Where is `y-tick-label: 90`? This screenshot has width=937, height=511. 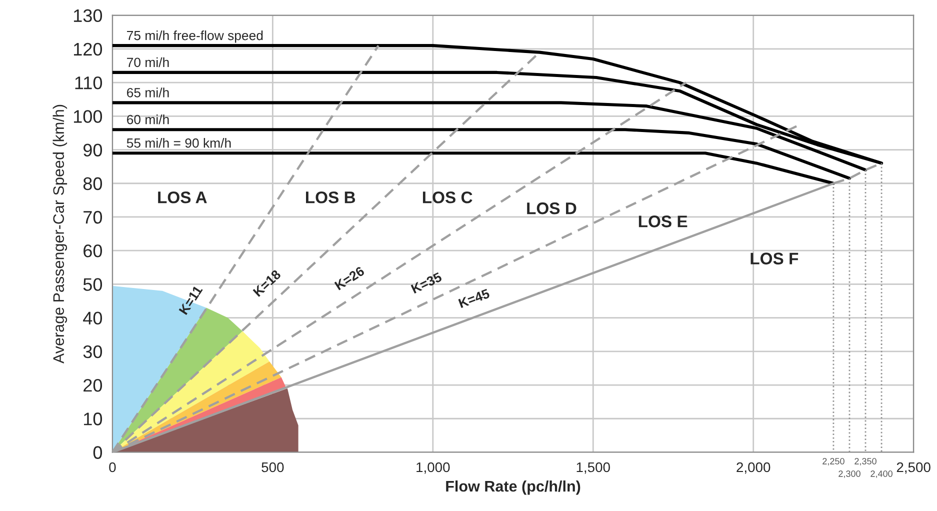
y-tick-label: 90 is located at coordinates (92, 150).